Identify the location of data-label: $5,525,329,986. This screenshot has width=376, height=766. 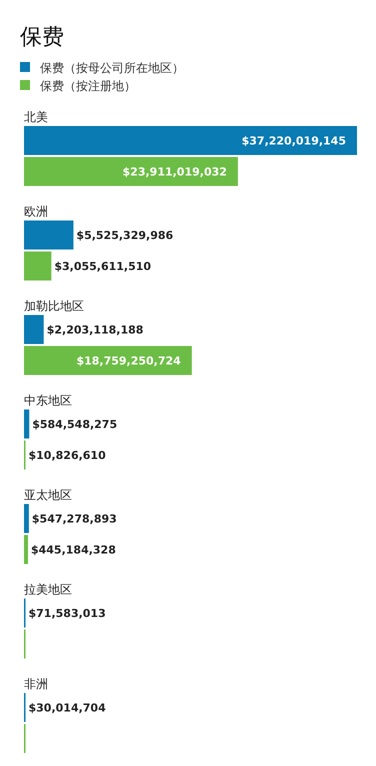
(125, 235).